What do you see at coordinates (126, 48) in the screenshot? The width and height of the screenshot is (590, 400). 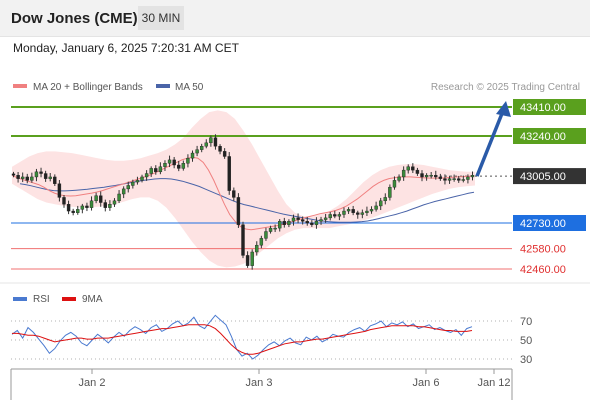 I see `chart-datetime: Monday, January 6, 2025 7:20:31 AM CET` at bounding box center [126, 48].